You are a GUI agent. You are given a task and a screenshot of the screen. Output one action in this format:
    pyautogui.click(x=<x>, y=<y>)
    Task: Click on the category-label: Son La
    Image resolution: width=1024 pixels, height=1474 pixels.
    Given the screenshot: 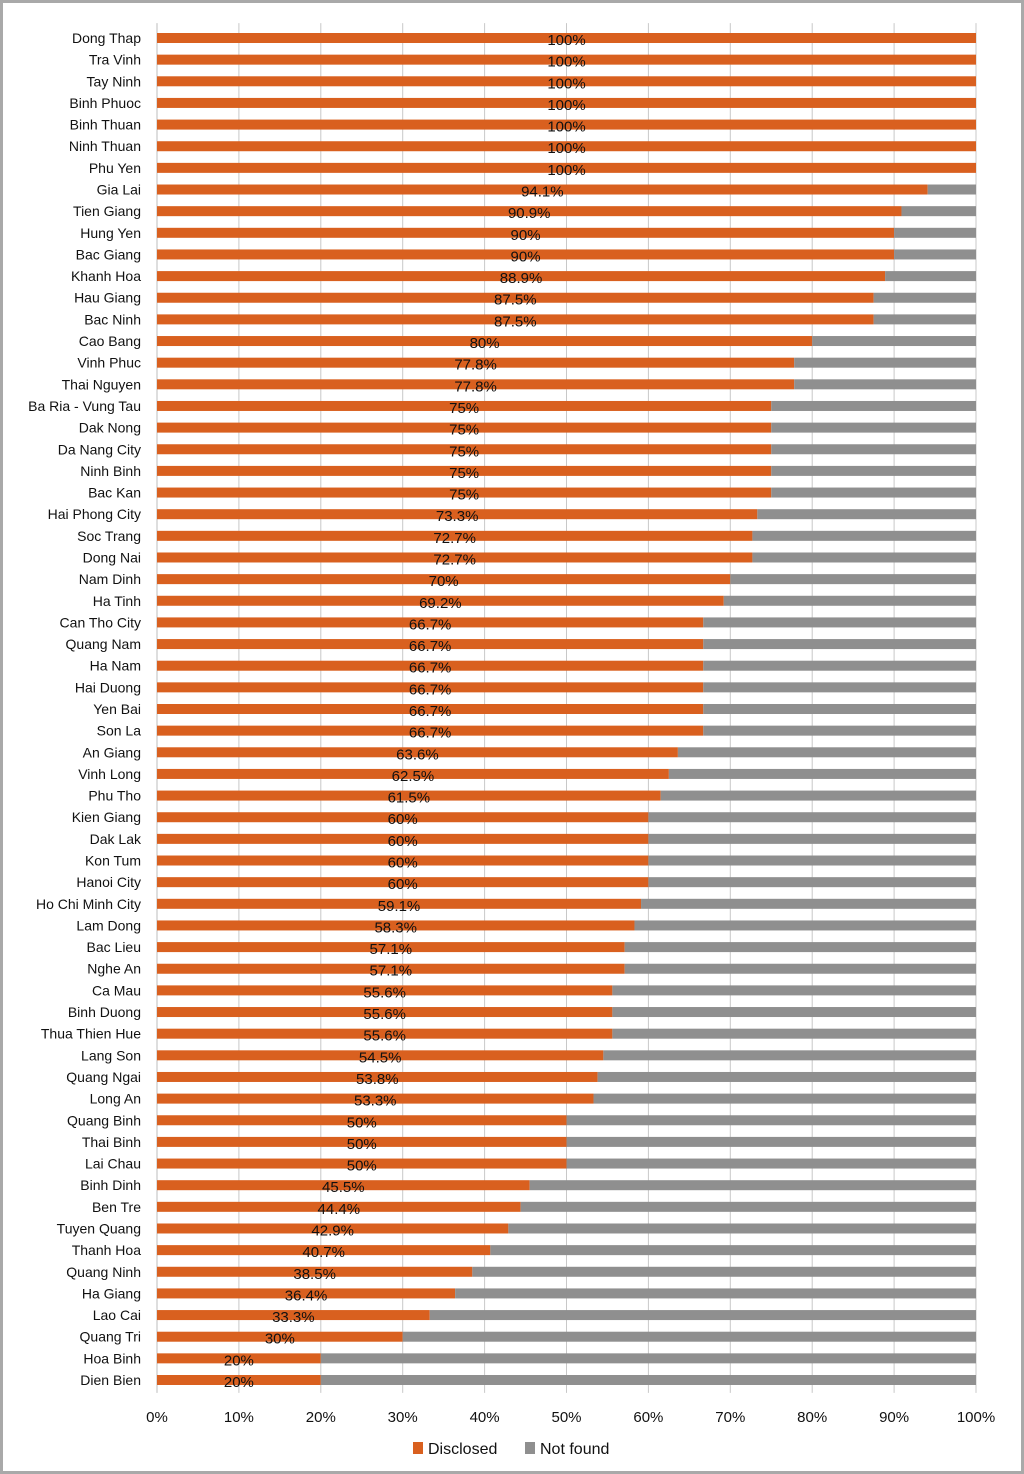 What is the action you would take?
    pyautogui.click(x=119, y=731)
    